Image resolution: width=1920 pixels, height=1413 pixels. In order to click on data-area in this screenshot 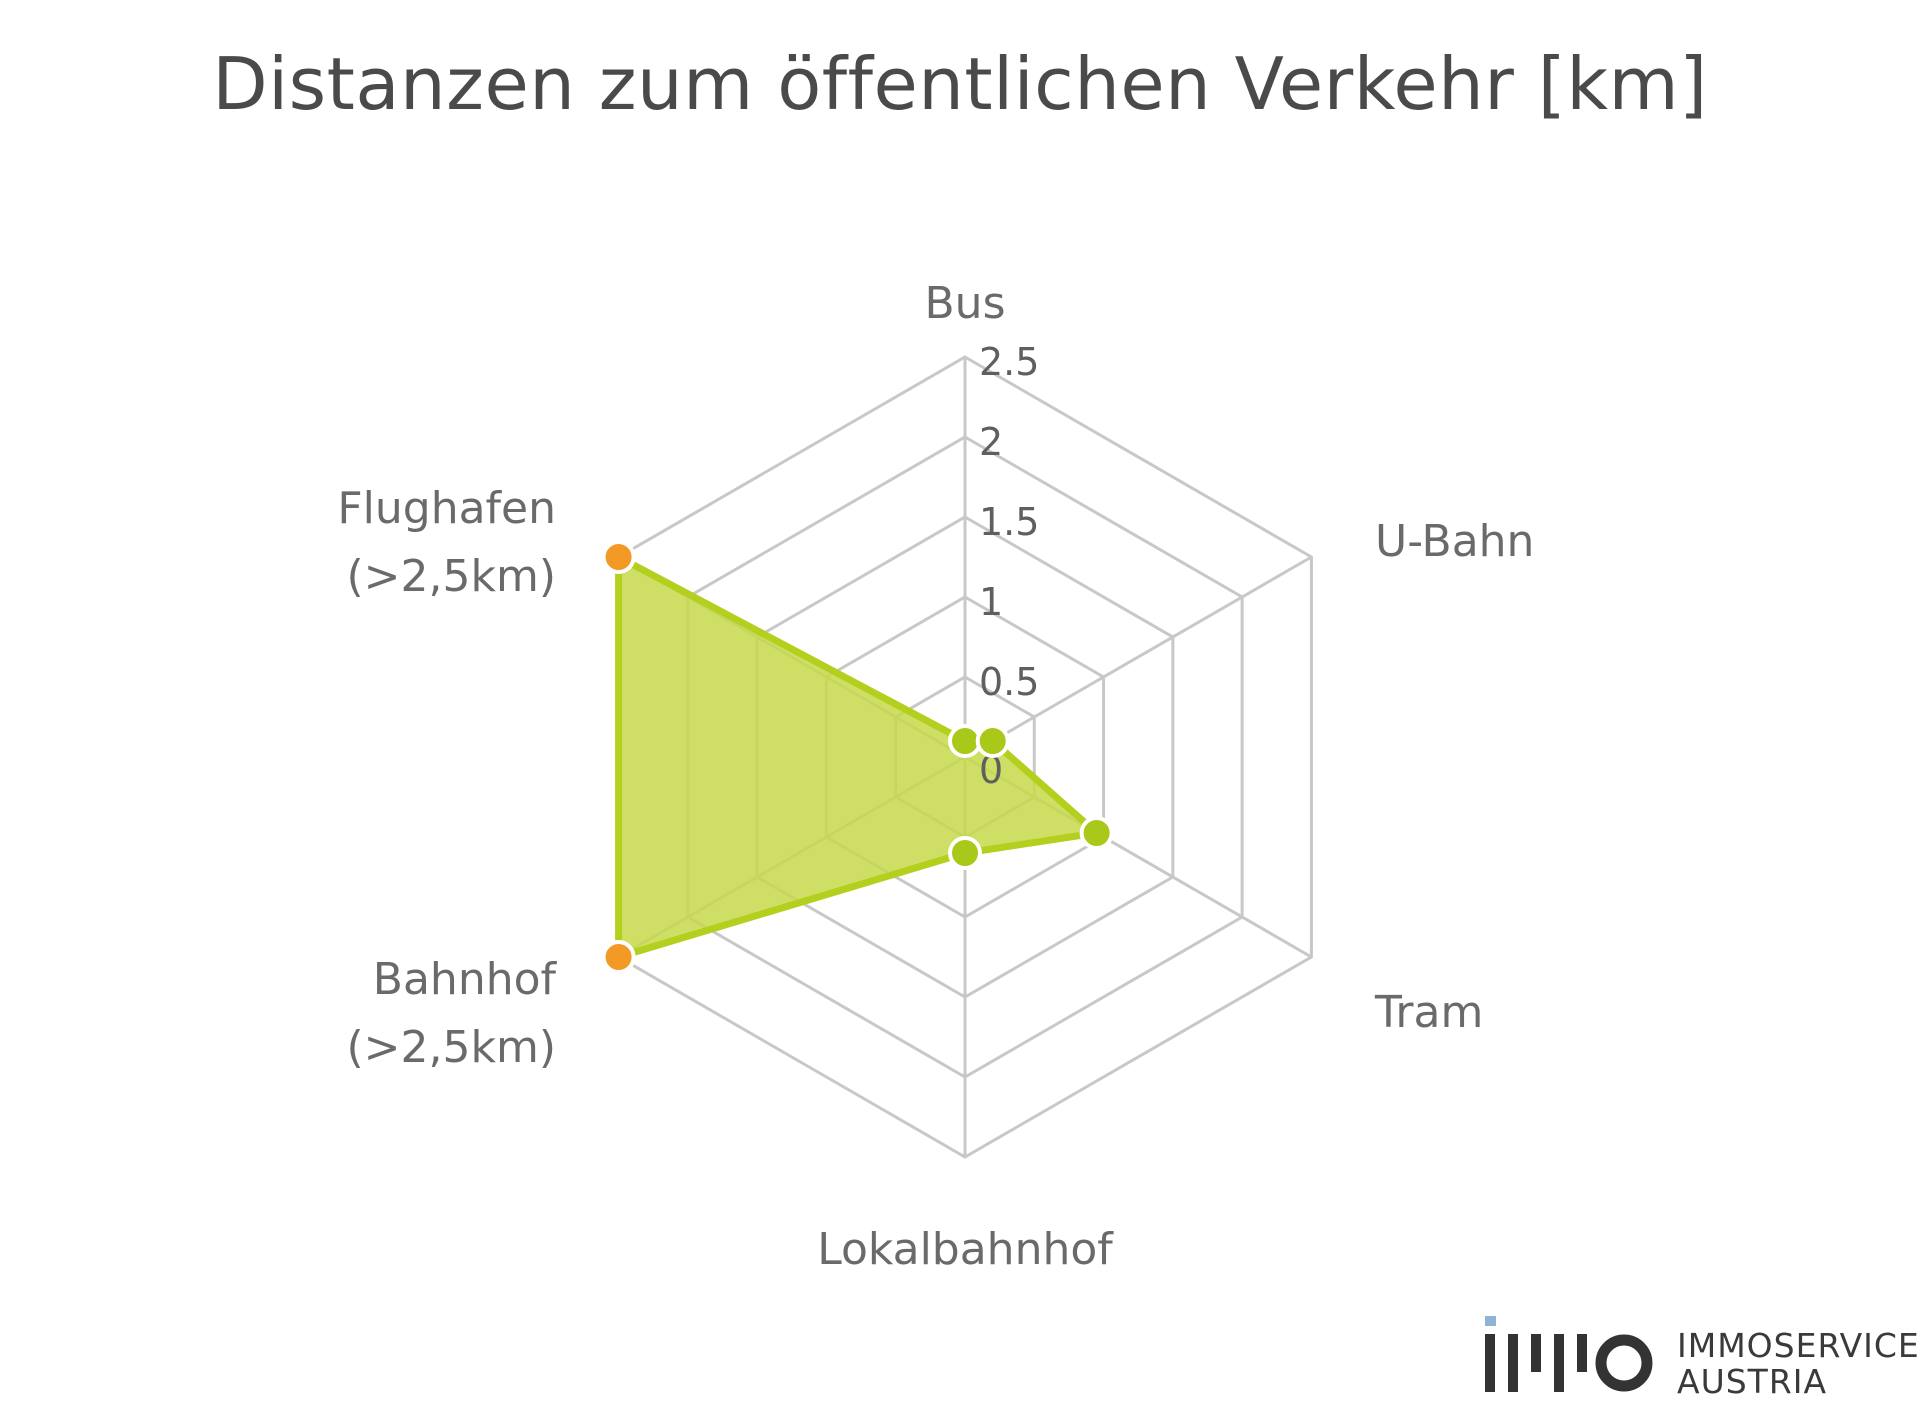, I will do `click(858, 757)`.